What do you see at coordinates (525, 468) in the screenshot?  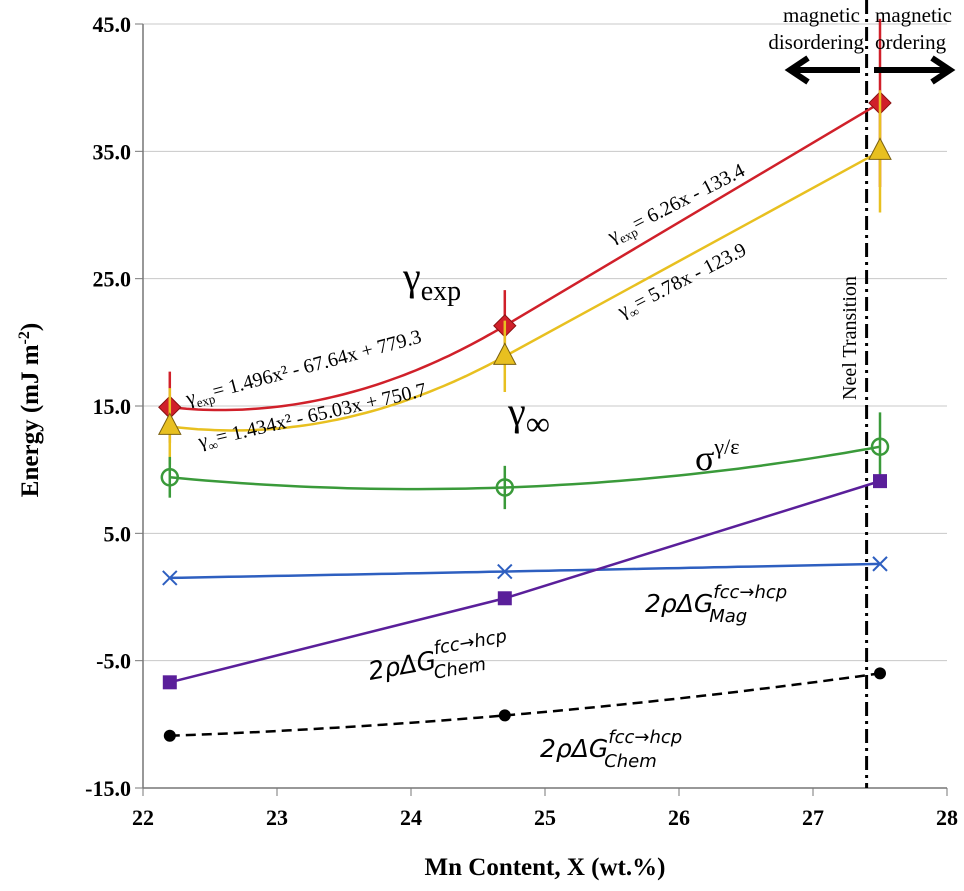 I see `sigma-line` at bounding box center [525, 468].